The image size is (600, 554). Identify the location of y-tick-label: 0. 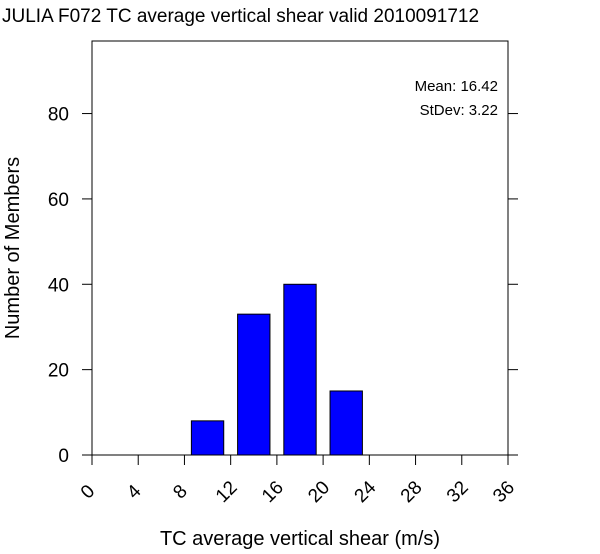
(63, 456).